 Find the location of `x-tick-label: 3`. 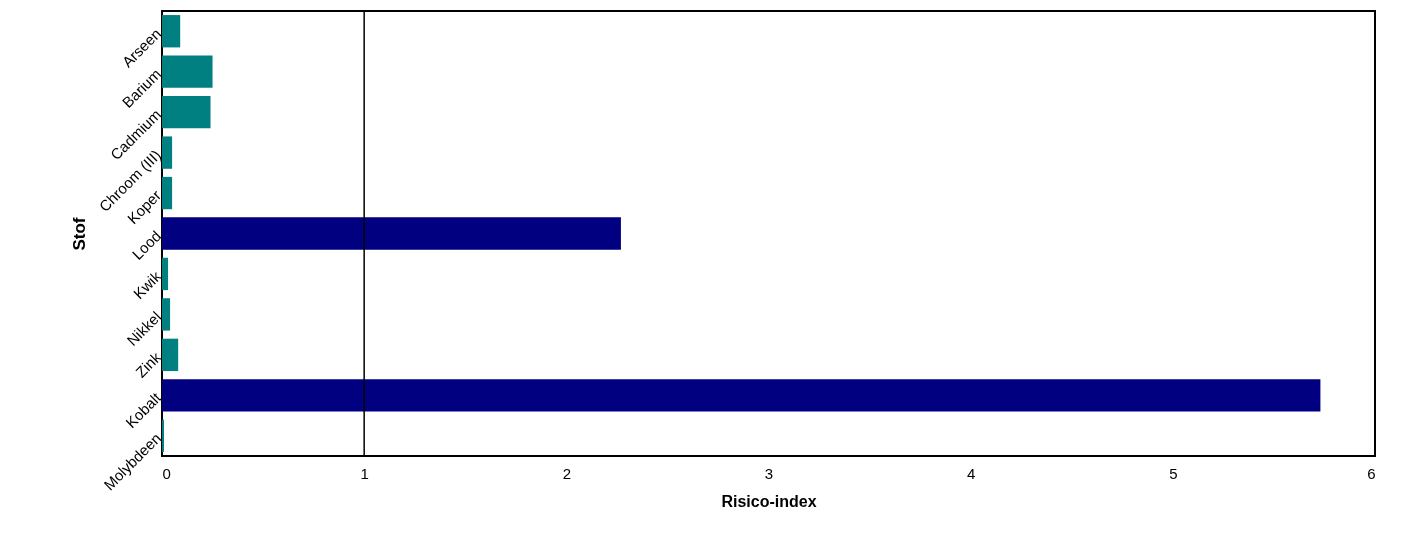

x-tick-label: 3 is located at coordinates (769, 473).